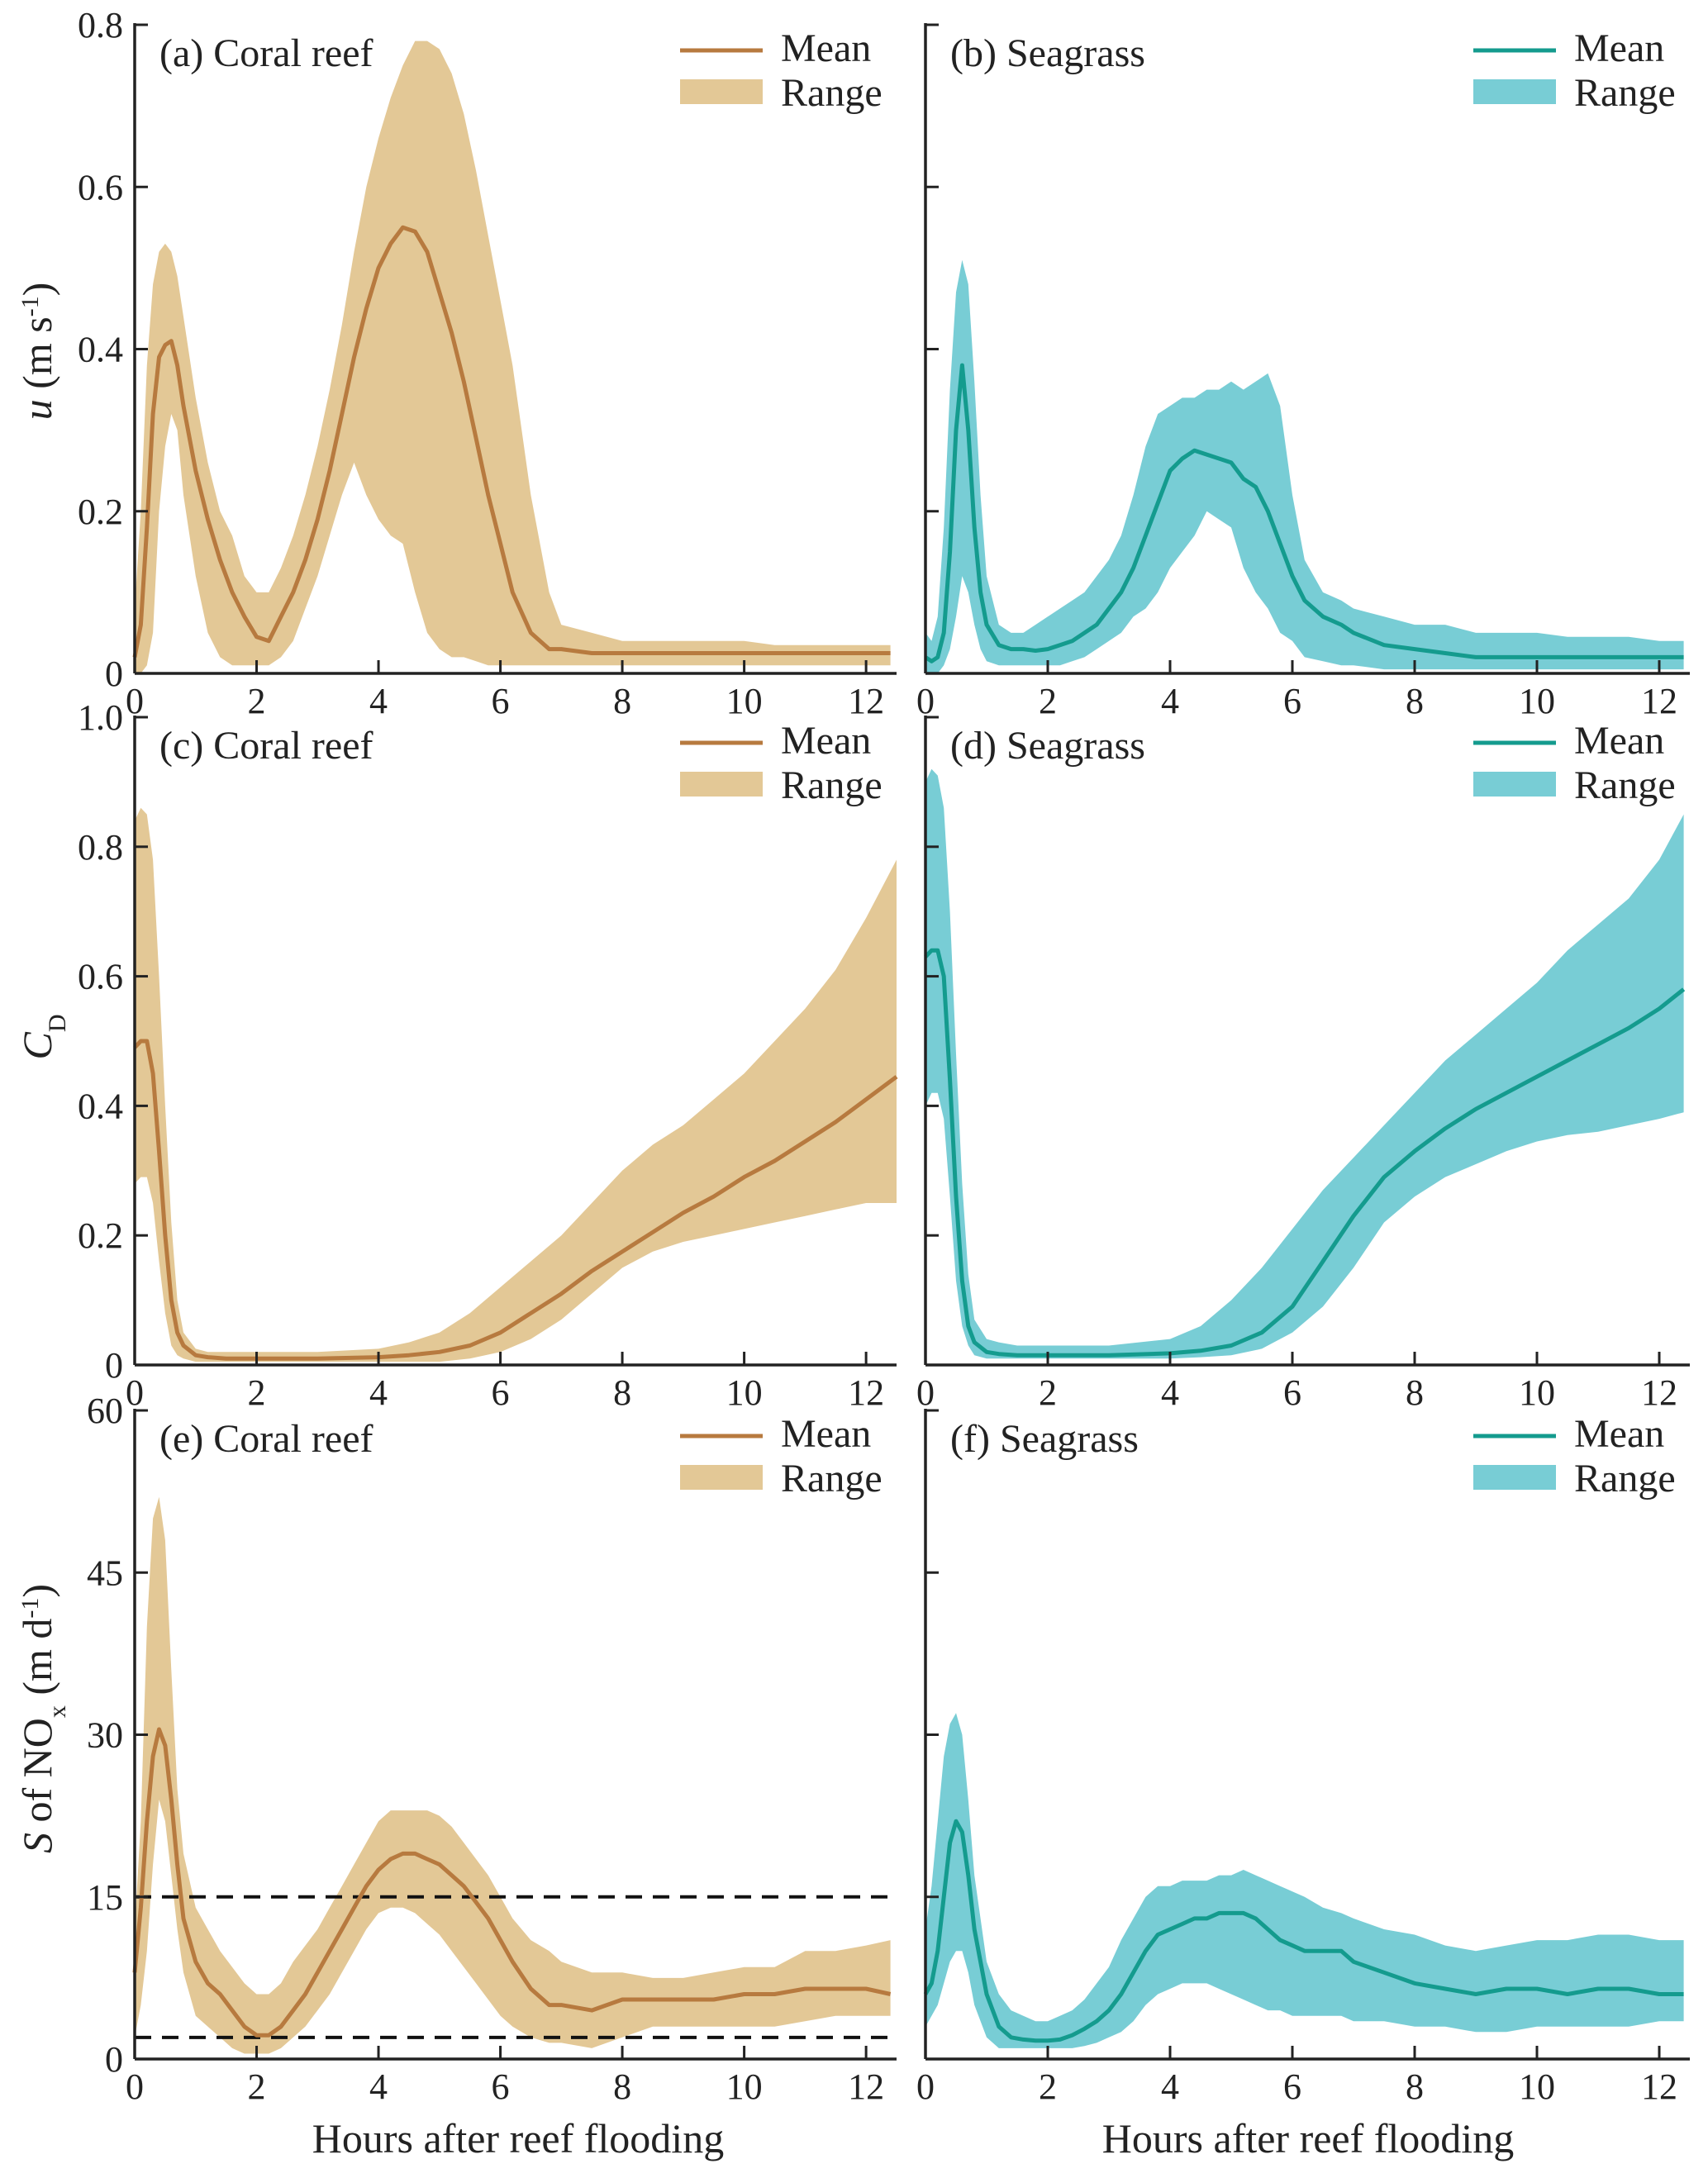 This screenshot has height=2178, width=1708. I want to click on y-tick-label-a: 0.6, so click(100, 187).